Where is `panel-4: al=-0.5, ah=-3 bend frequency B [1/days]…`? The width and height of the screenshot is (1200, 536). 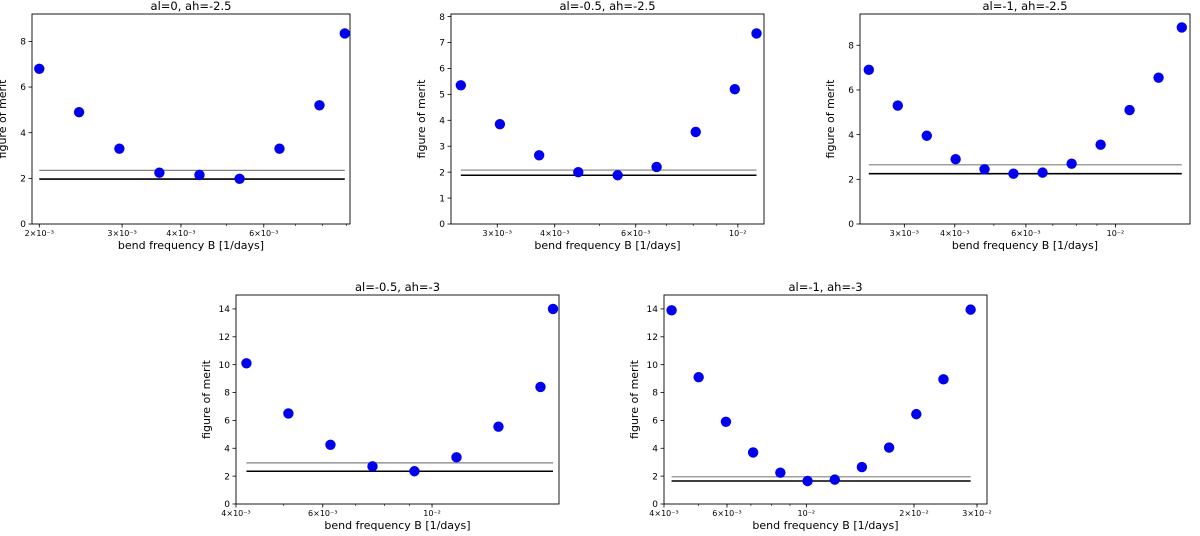 panel-4: al=-0.5, ah=-3 bend frequency B [1/days]… is located at coordinates (380, 406).